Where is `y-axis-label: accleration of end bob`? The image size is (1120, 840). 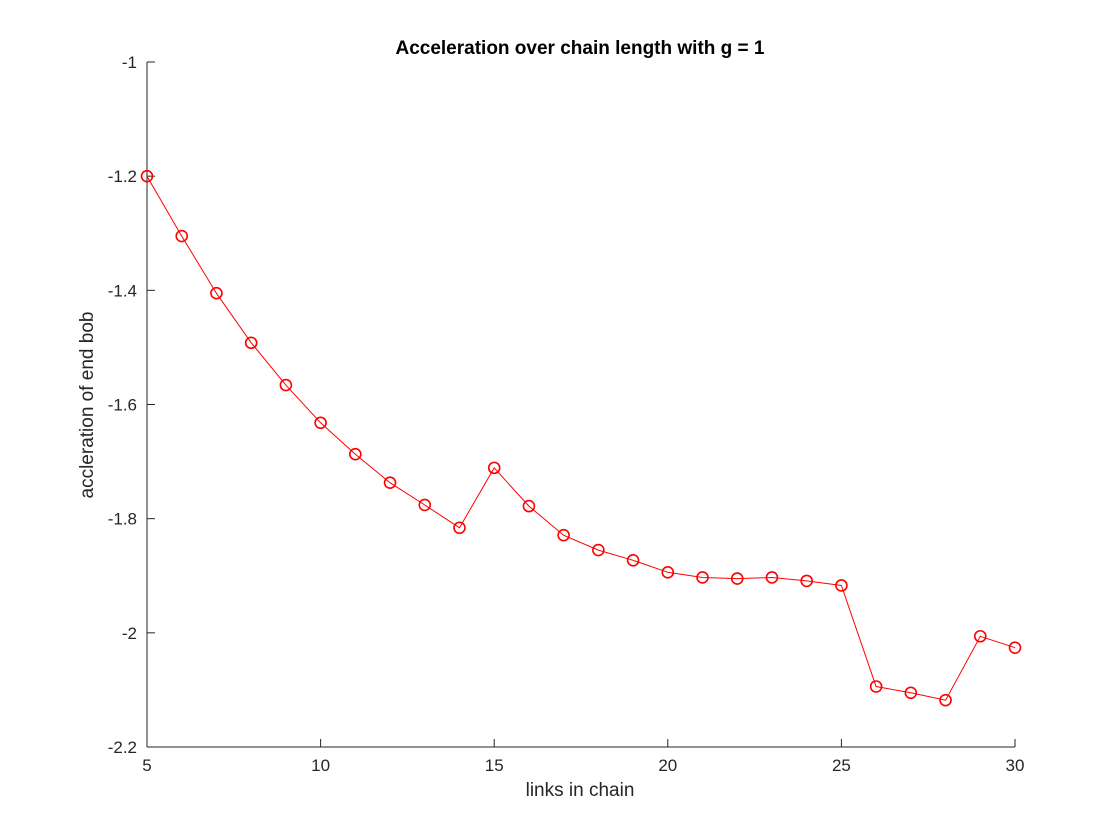 y-axis-label: accleration of end bob is located at coordinates (87, 405).